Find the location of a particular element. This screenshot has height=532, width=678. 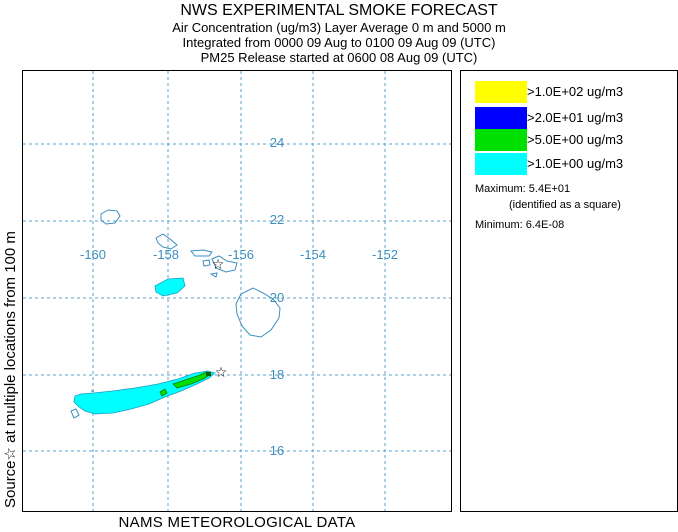

minimum-stat: Minimum: 6.4E-08 is located at coordinates (519, 225).